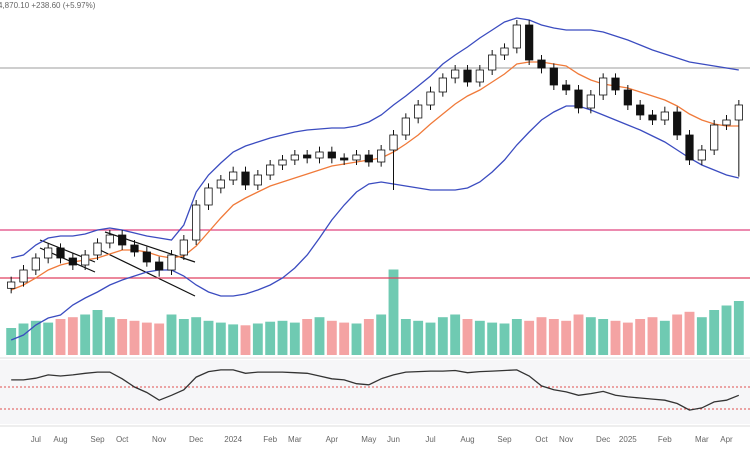 The width and height of the screenshot is (750, 450). What do you see at coordinates (48, 5) in the screenshot?
I see `price-header: 4,870.10 +238.60 (+5.97%)` at bounding box center [48, 5].